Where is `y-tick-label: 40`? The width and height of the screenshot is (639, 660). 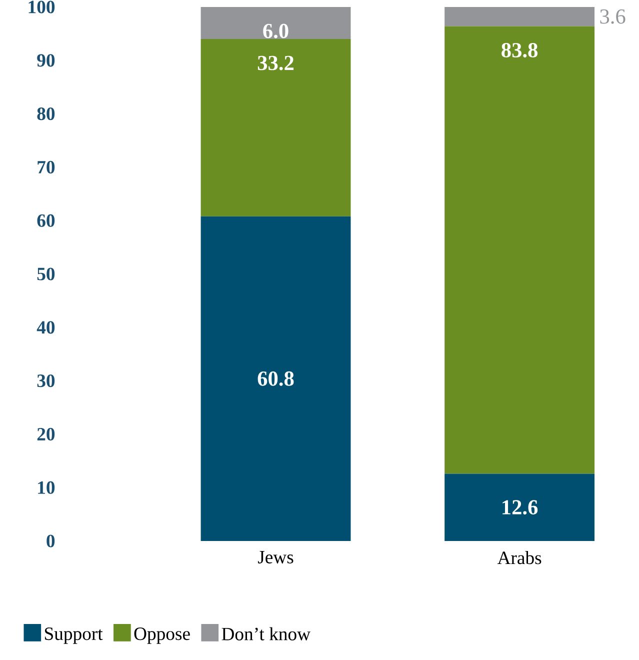 y-tick-label: 40 is located at coordinates (45, 327).